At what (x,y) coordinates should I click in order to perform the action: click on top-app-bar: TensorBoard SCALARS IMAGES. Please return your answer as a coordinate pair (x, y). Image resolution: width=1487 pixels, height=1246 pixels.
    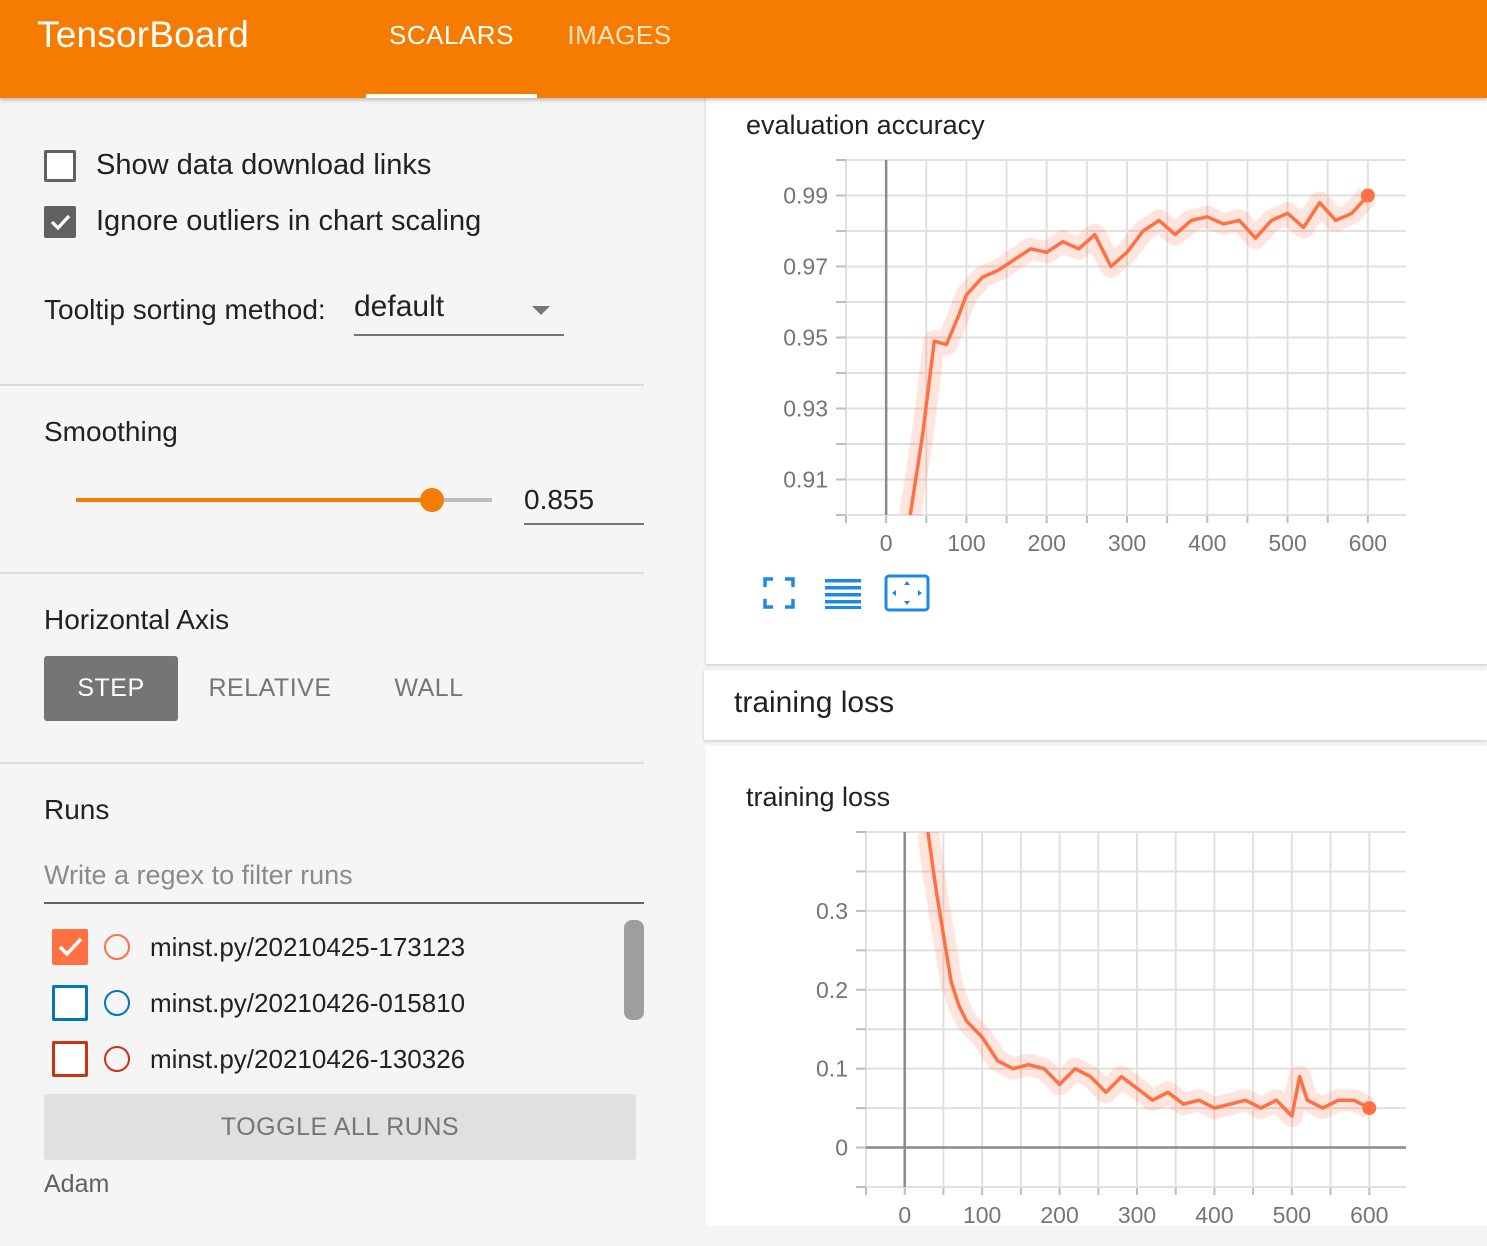
    Looking at the image, I should click on (743, 49).